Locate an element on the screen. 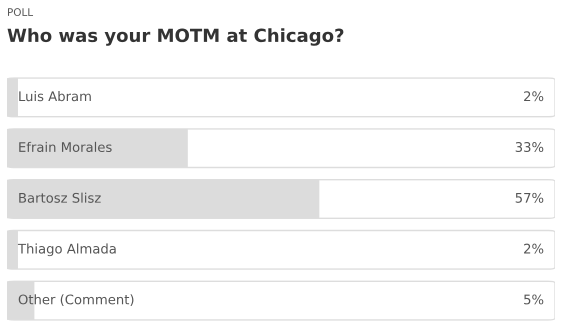  y-tick-label: Bartosz Slisz is located at coordinates (60, 197).